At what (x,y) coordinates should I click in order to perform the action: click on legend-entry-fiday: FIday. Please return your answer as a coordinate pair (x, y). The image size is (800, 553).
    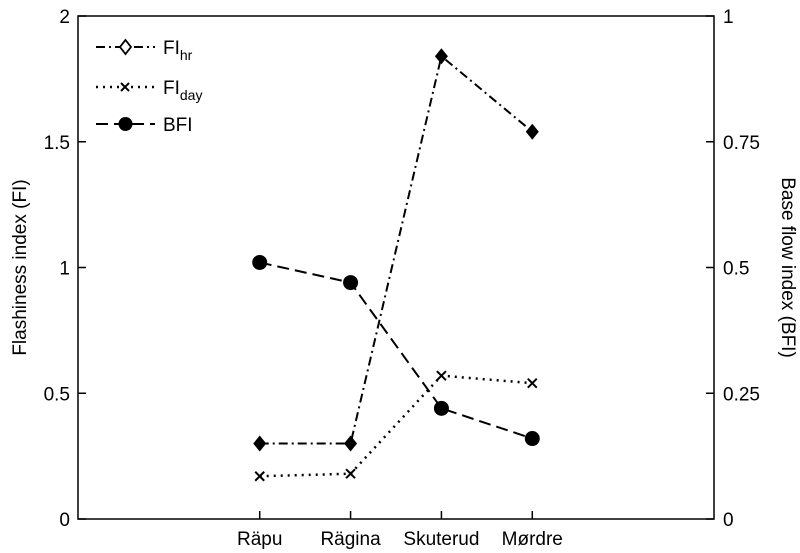
    Looking at the image, I should click on (149, 90).